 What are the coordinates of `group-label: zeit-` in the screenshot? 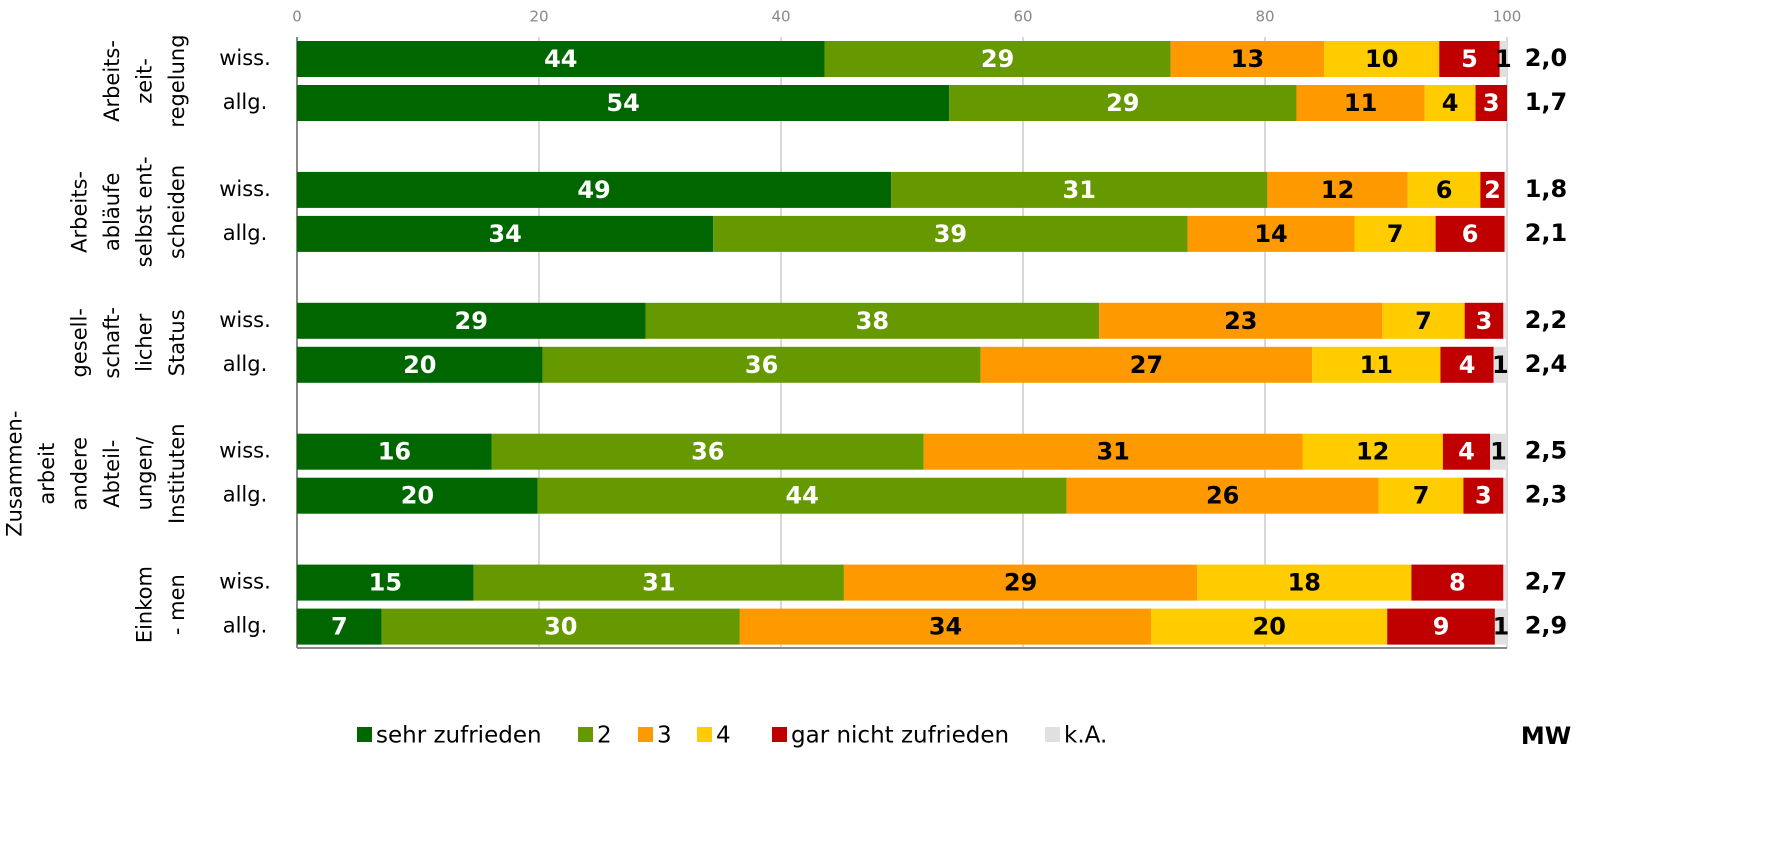 It's located at (145, 81).